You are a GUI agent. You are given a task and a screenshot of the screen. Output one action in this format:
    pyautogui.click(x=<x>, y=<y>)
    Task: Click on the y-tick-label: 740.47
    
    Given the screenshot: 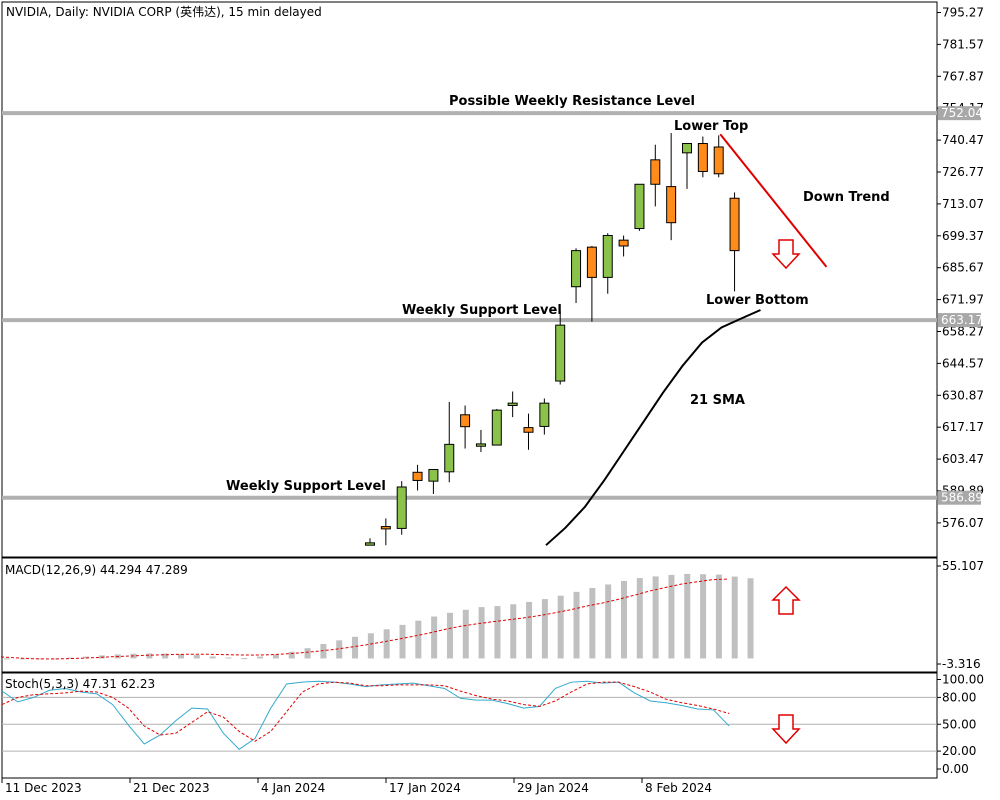 What is the action you would take?
    pyautogui.click(x=963, y=140)
    